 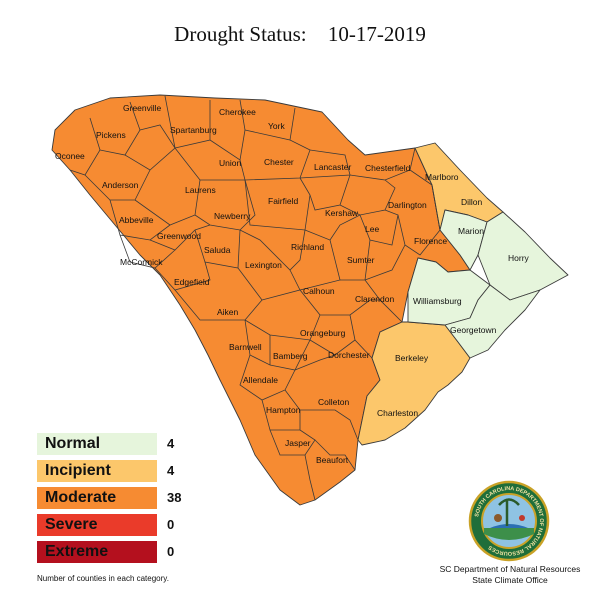 I want to click on legend-row-normal: Normal 4, so click(x=109, y=443).